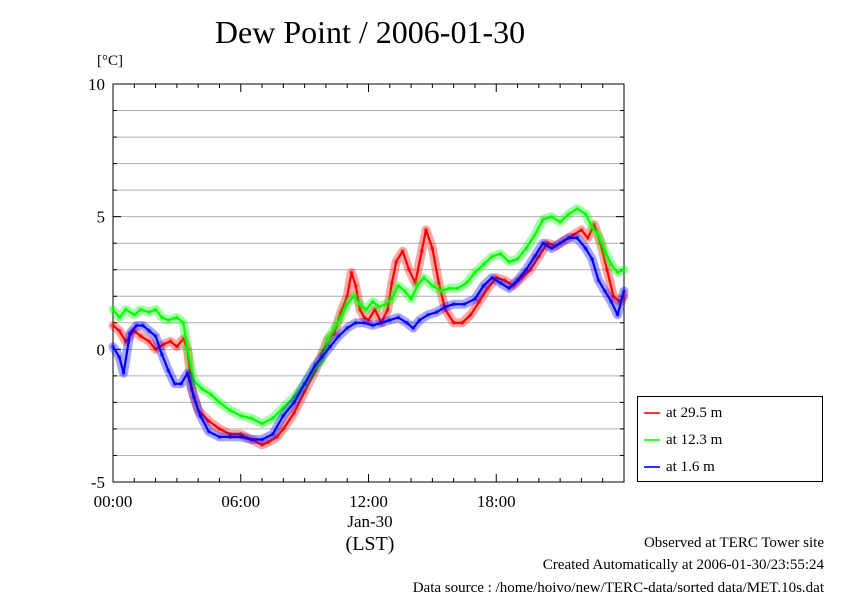  Describe the element at coordinates (652, 413) in the screenshot. I see `legend-swatch-29-5m` at that location.